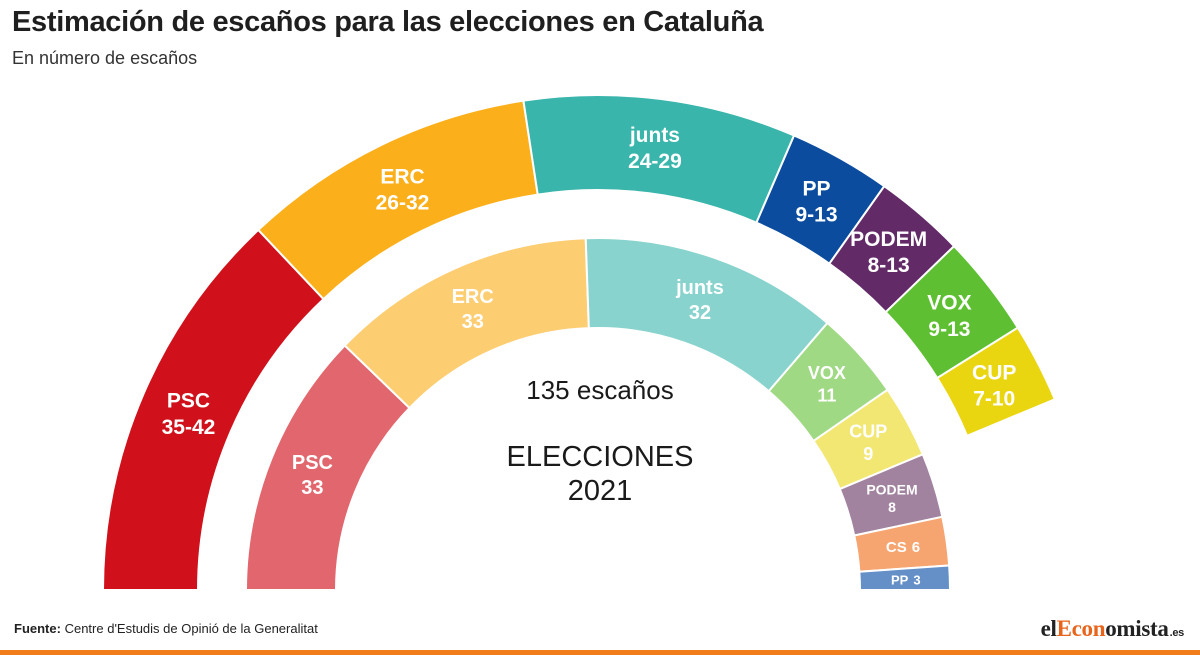 The height and width of the screenshot is (655, 1200). I want to click on inner-party-erc: ERC, so click(473, 297).